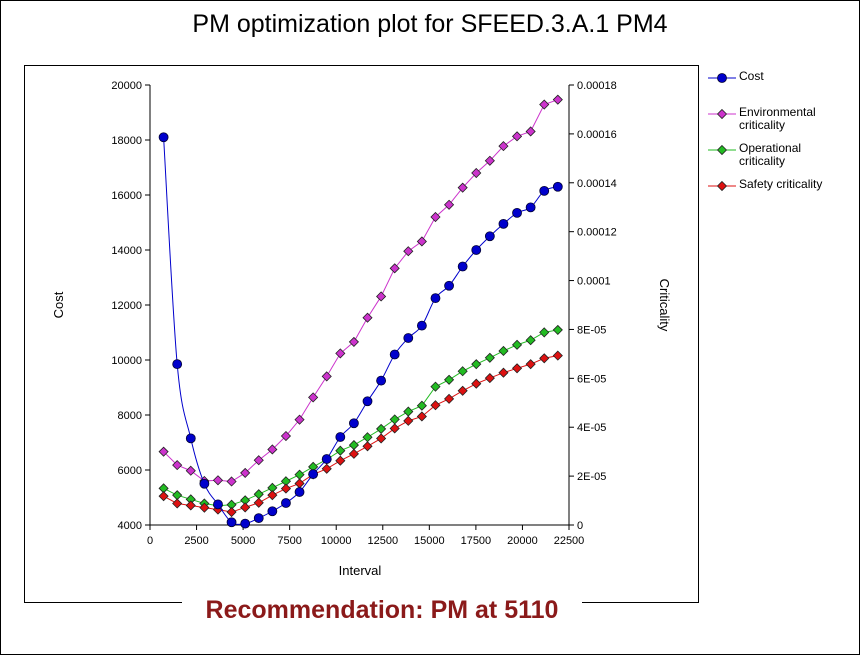 This screenshot has height=655, width=860. Describe the element at coordinates (126, 361) in the screenshot. I see `y-left-tick-label: 10000` at that location.